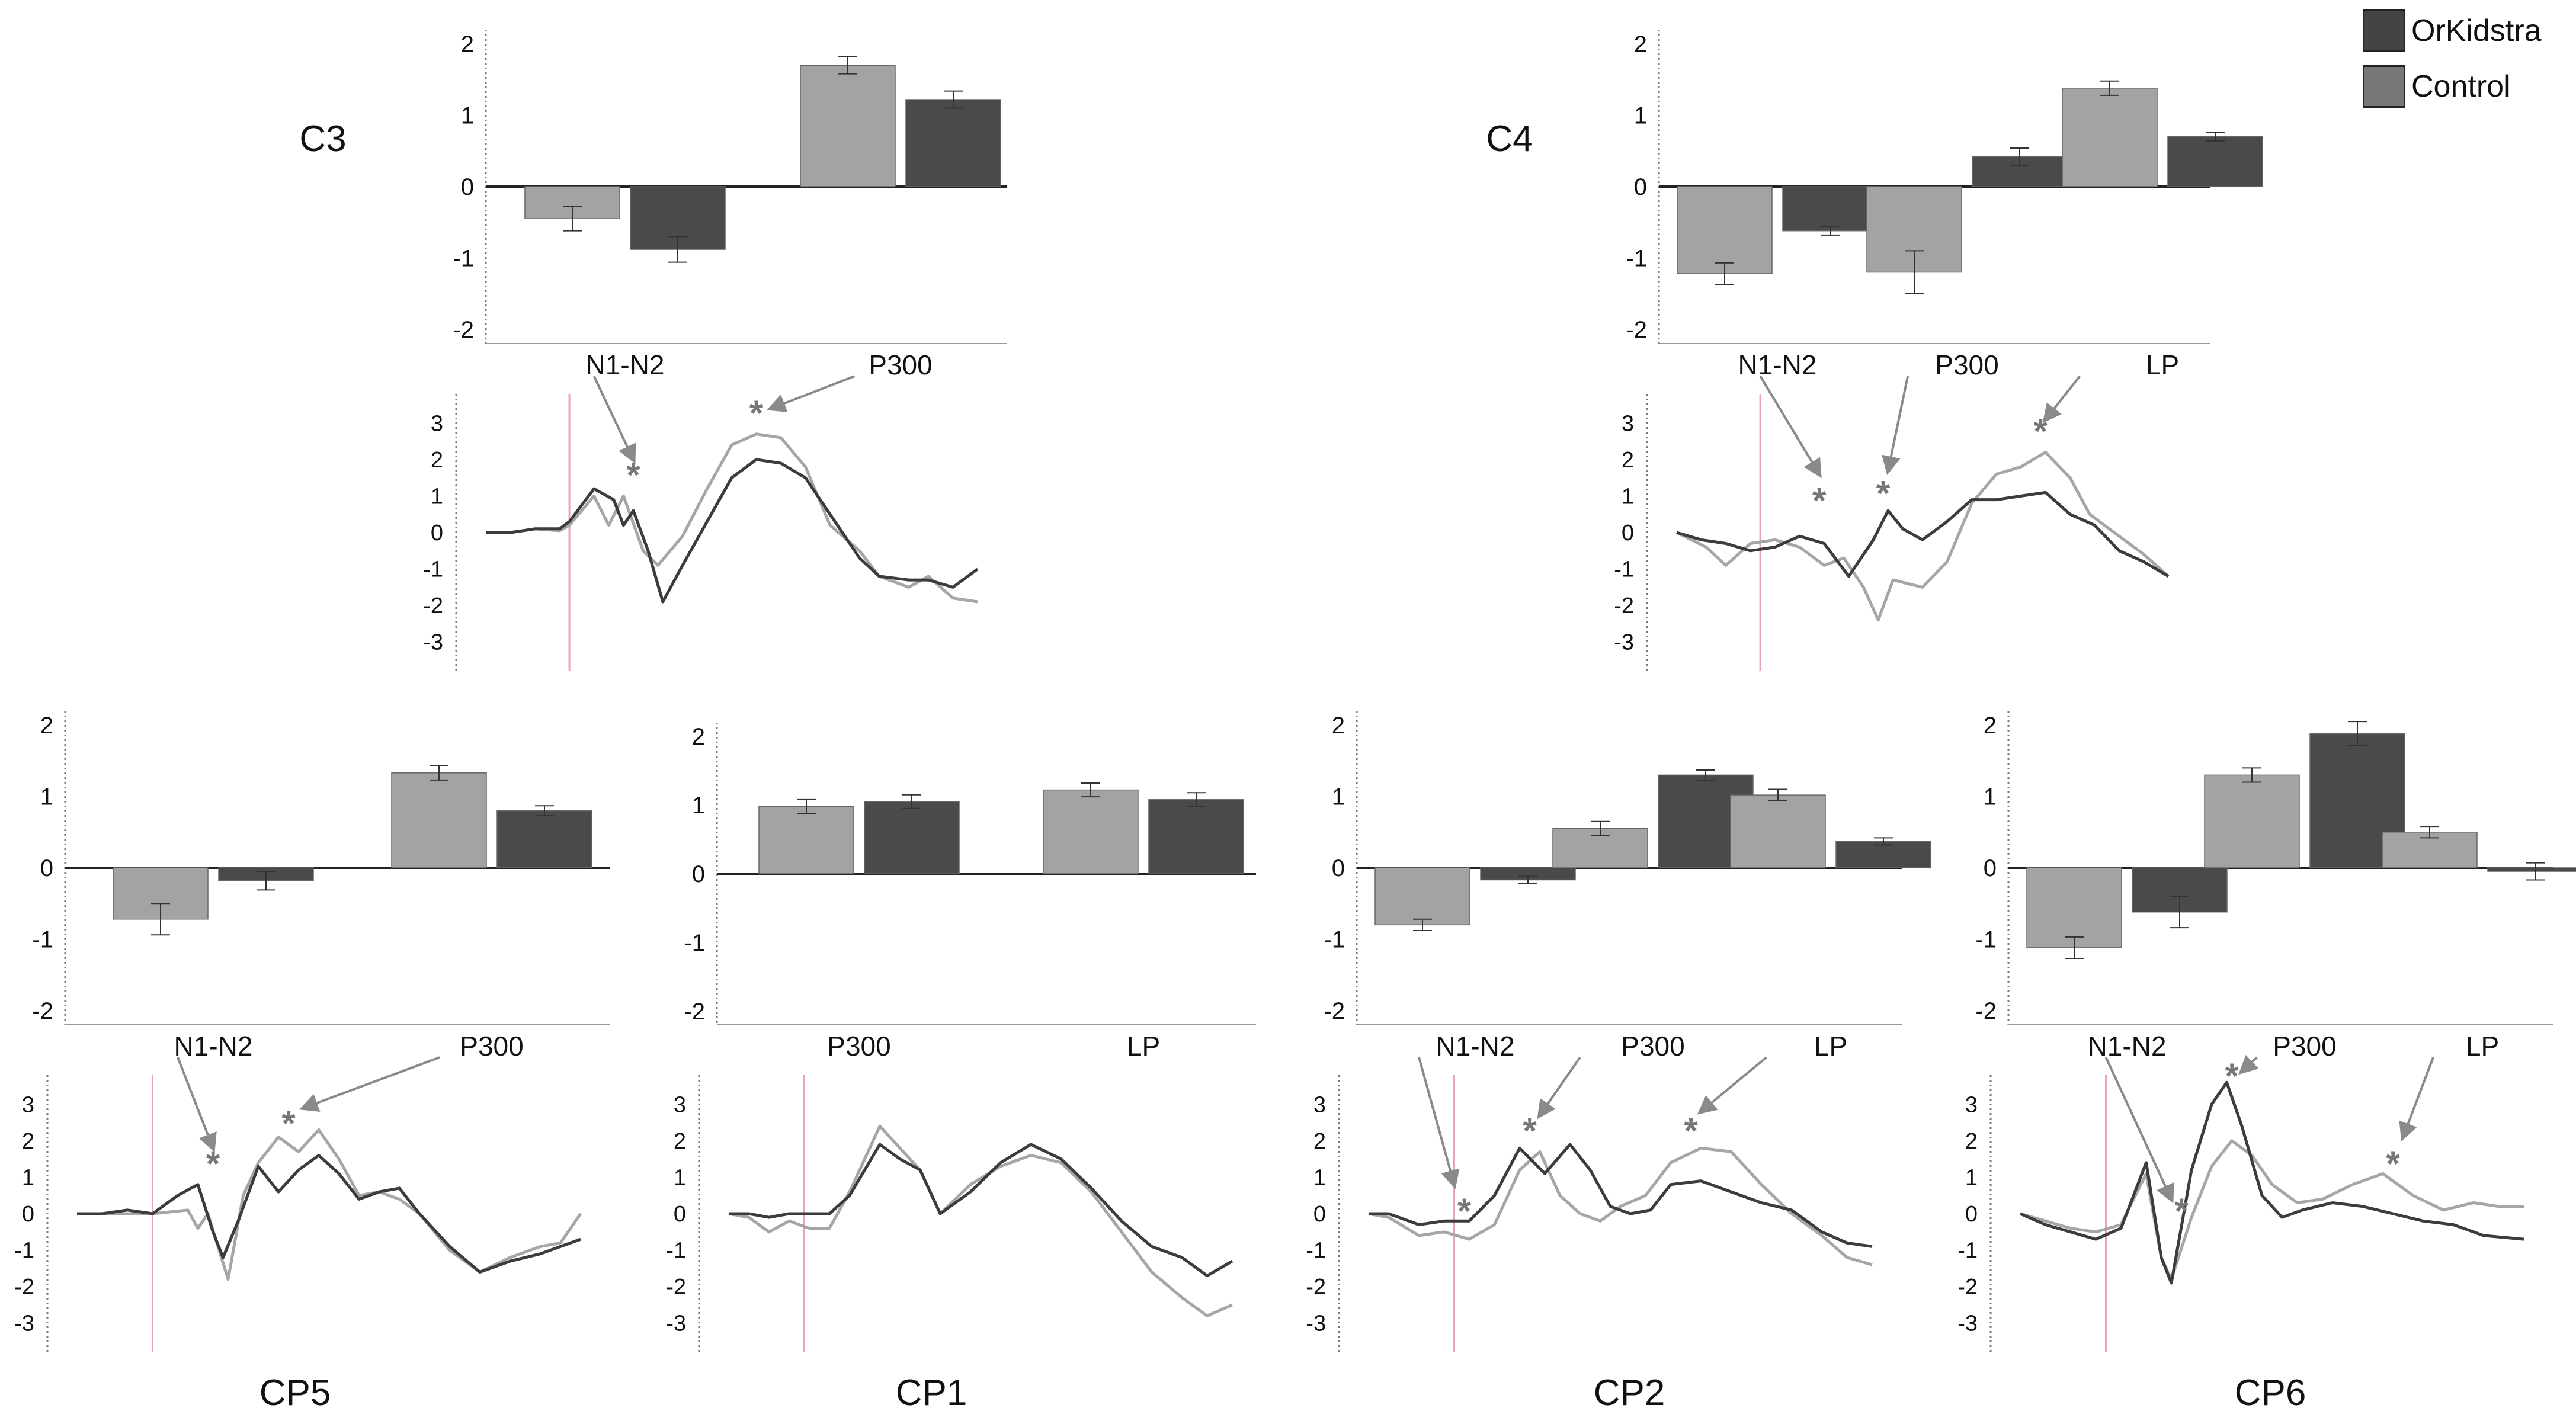 The height and width of the screenshot is (1424, 2576). I want to click on erp-chart-cp1: 3 2 1 0 -1 -2 -3, so click(949, 1213).